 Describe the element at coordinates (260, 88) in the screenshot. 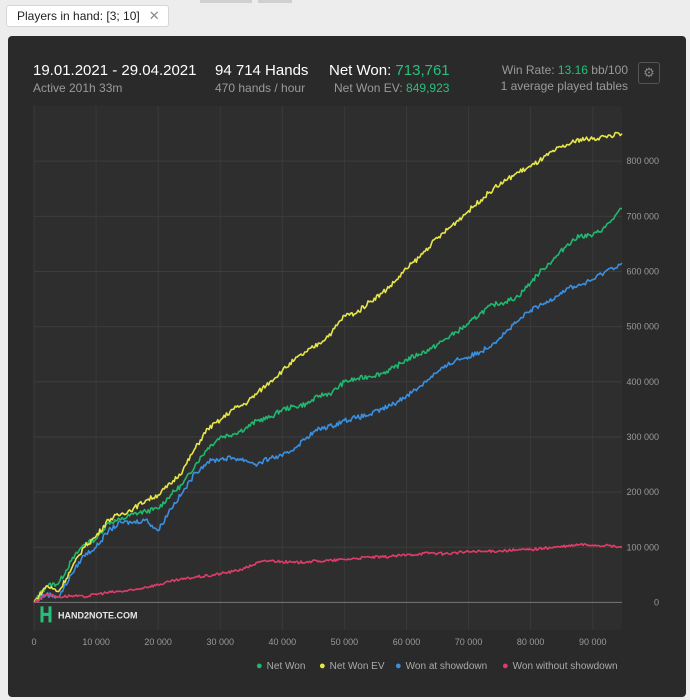

I see `hands-rate: 470 hands / hour` at that location.